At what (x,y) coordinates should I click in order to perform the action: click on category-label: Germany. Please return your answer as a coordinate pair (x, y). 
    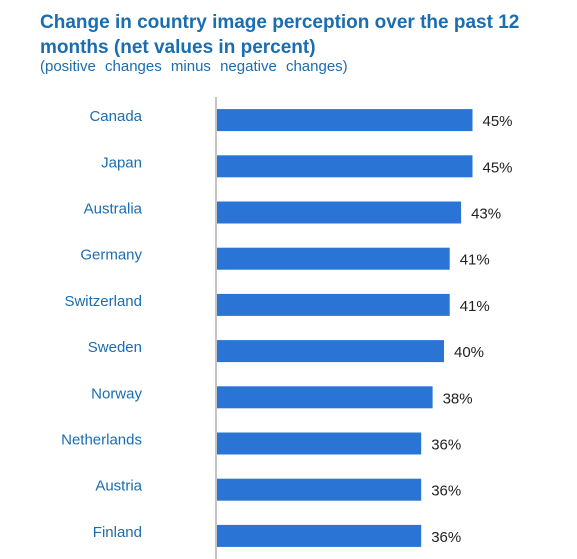
    Looking at the image, I should click on (111, 255).